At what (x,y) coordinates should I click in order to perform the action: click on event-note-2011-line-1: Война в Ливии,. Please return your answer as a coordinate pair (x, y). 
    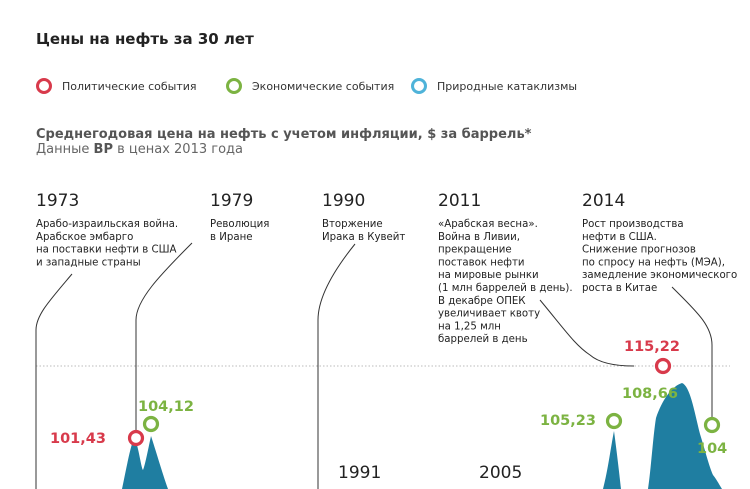
    Looking at the image, I should click on (479, 237).